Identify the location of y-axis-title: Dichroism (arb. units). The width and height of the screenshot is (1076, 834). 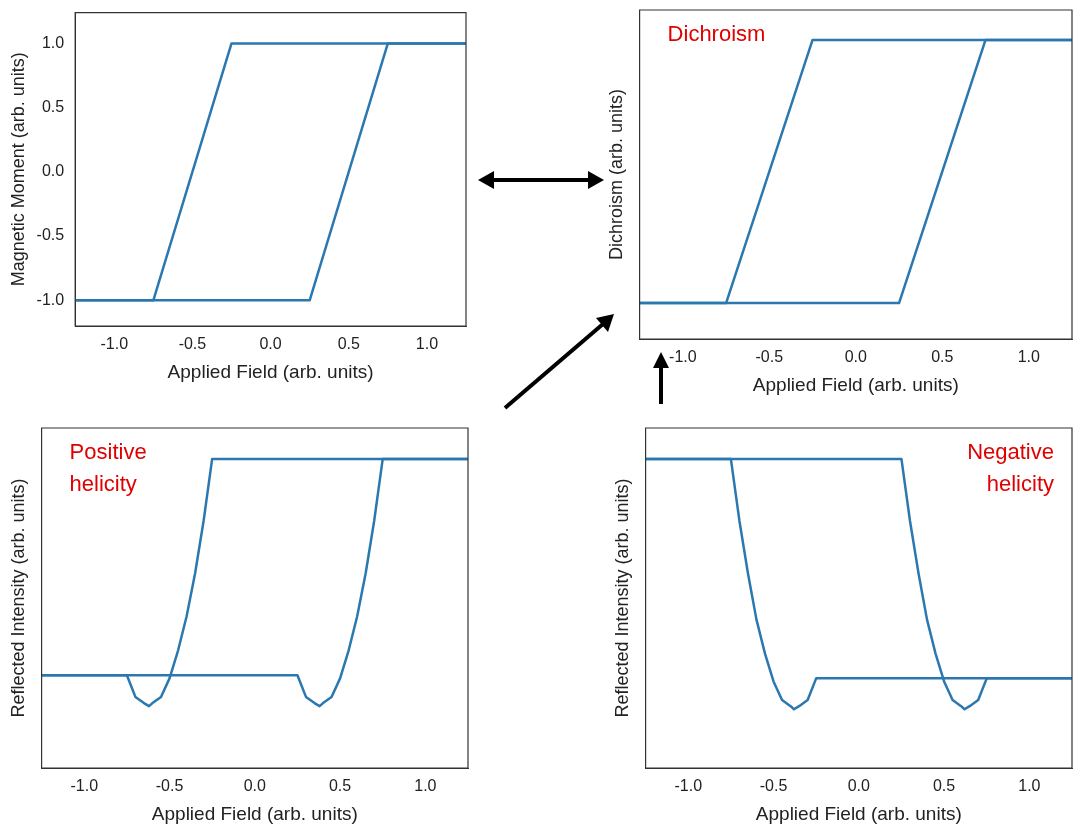
(615, 174).